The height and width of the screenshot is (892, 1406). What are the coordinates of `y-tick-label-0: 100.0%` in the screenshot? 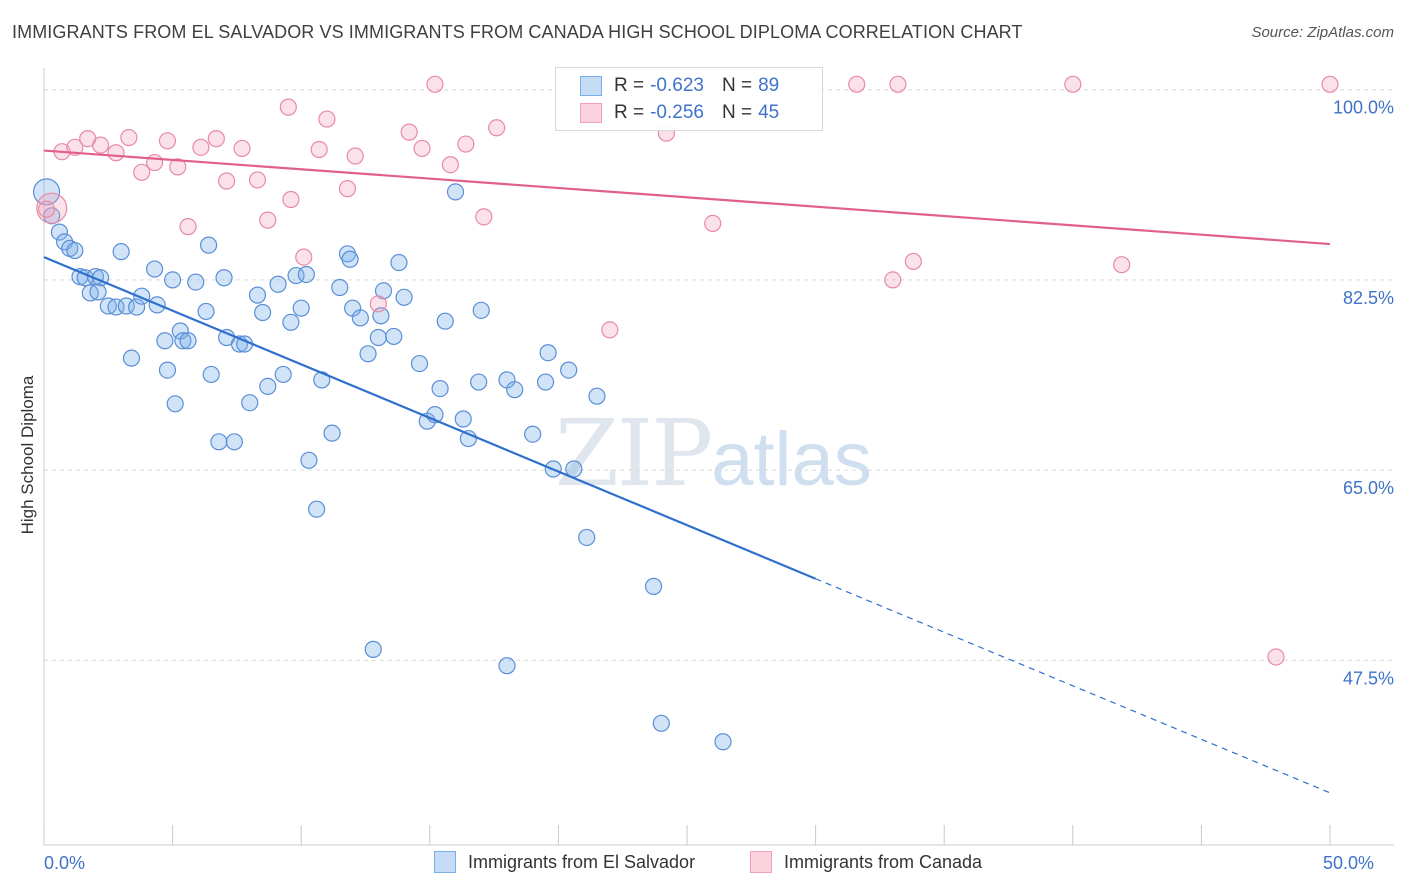 It's located at (1363, 108).